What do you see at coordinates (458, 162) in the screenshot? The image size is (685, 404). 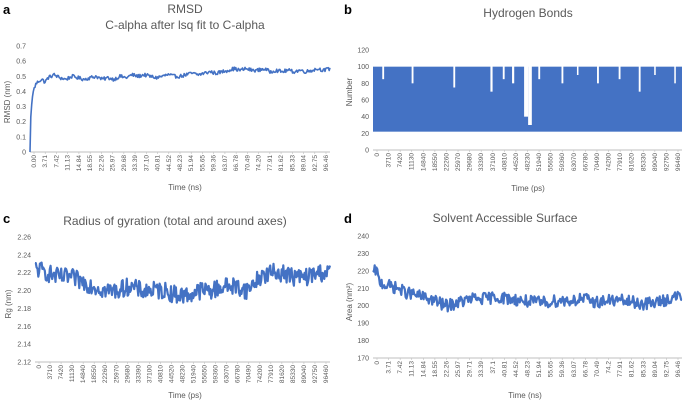 I see `x-tick-label: 25970` at bounding box center [458, 162].